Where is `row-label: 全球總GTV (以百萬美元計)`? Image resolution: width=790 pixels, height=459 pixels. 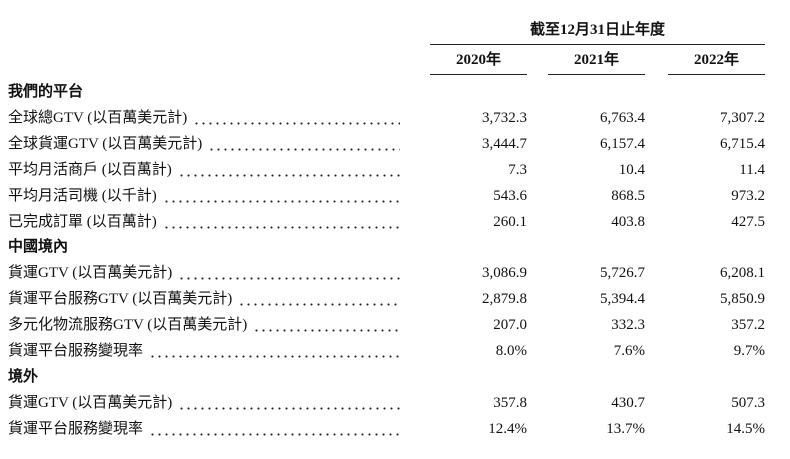
row-label: 全球總GTV (以百萬美元計) is located at coordinates (98, 117).